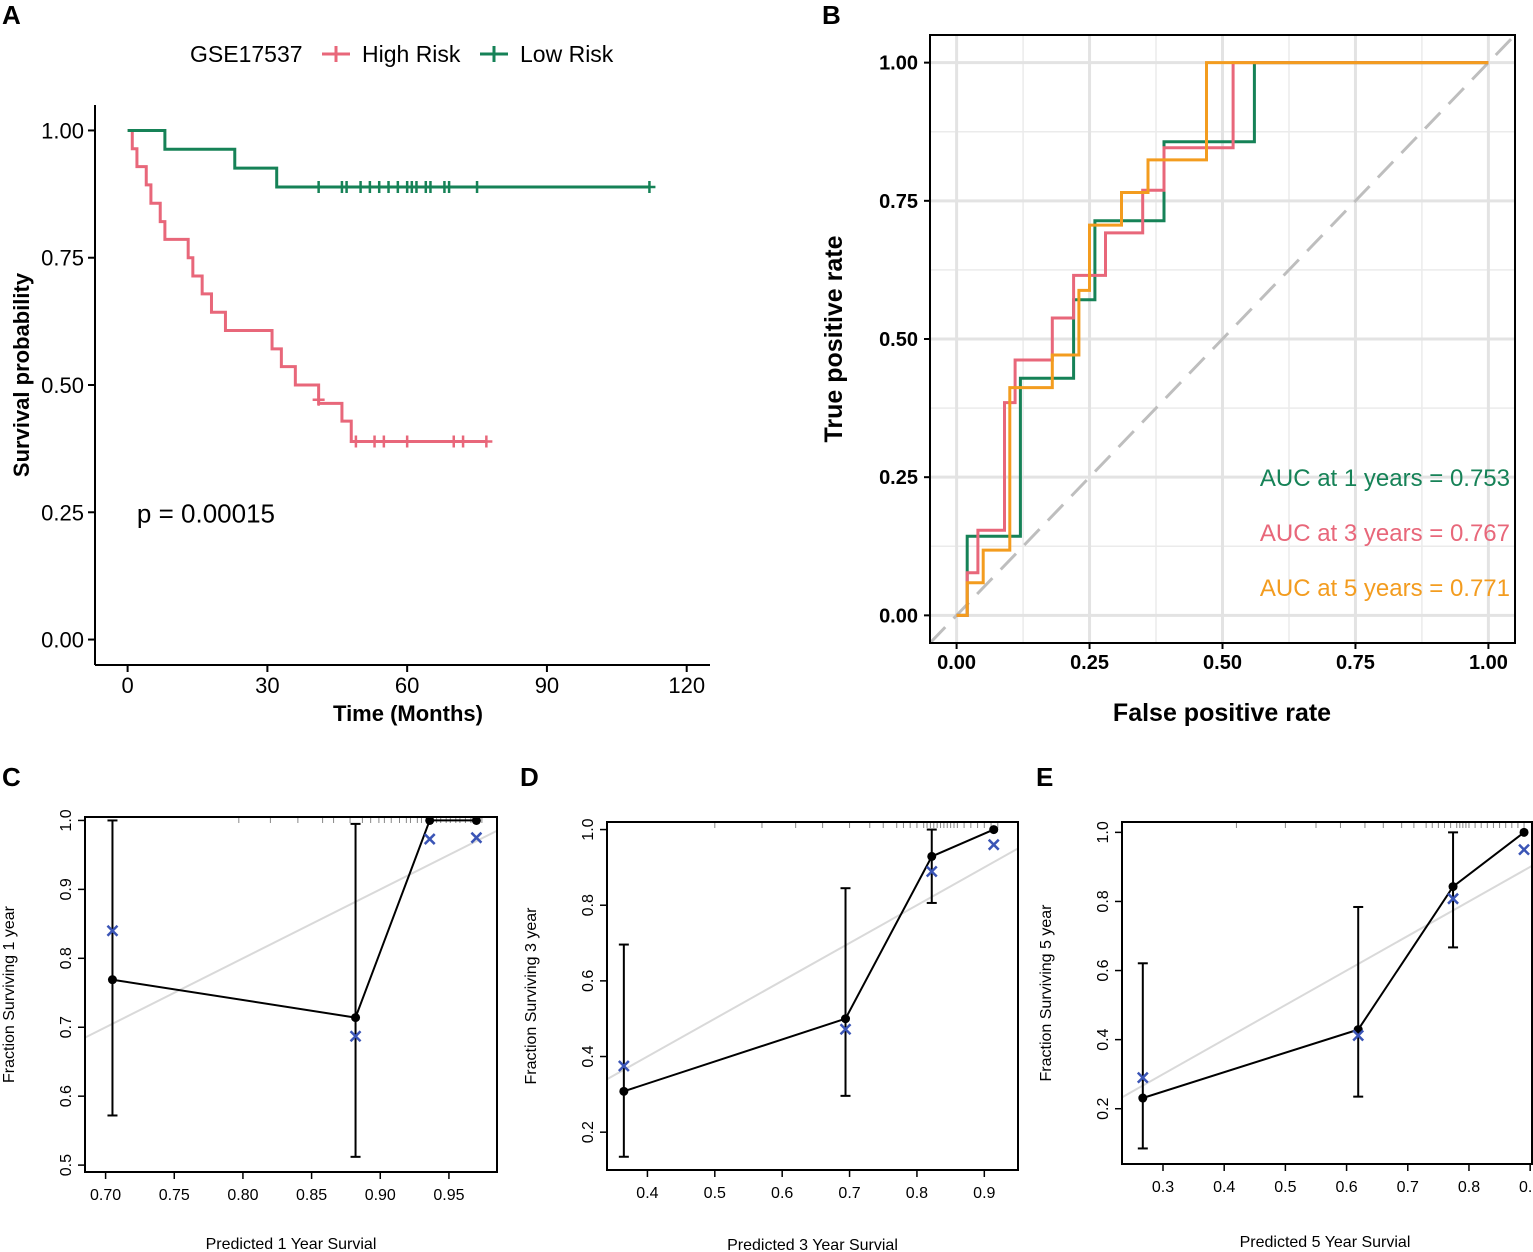 This screenshot has height=1252, width=1533. Describe the element at coordinates (66, 1165) in the screenshot. I see `y-tick-label: 0.5` at that location.